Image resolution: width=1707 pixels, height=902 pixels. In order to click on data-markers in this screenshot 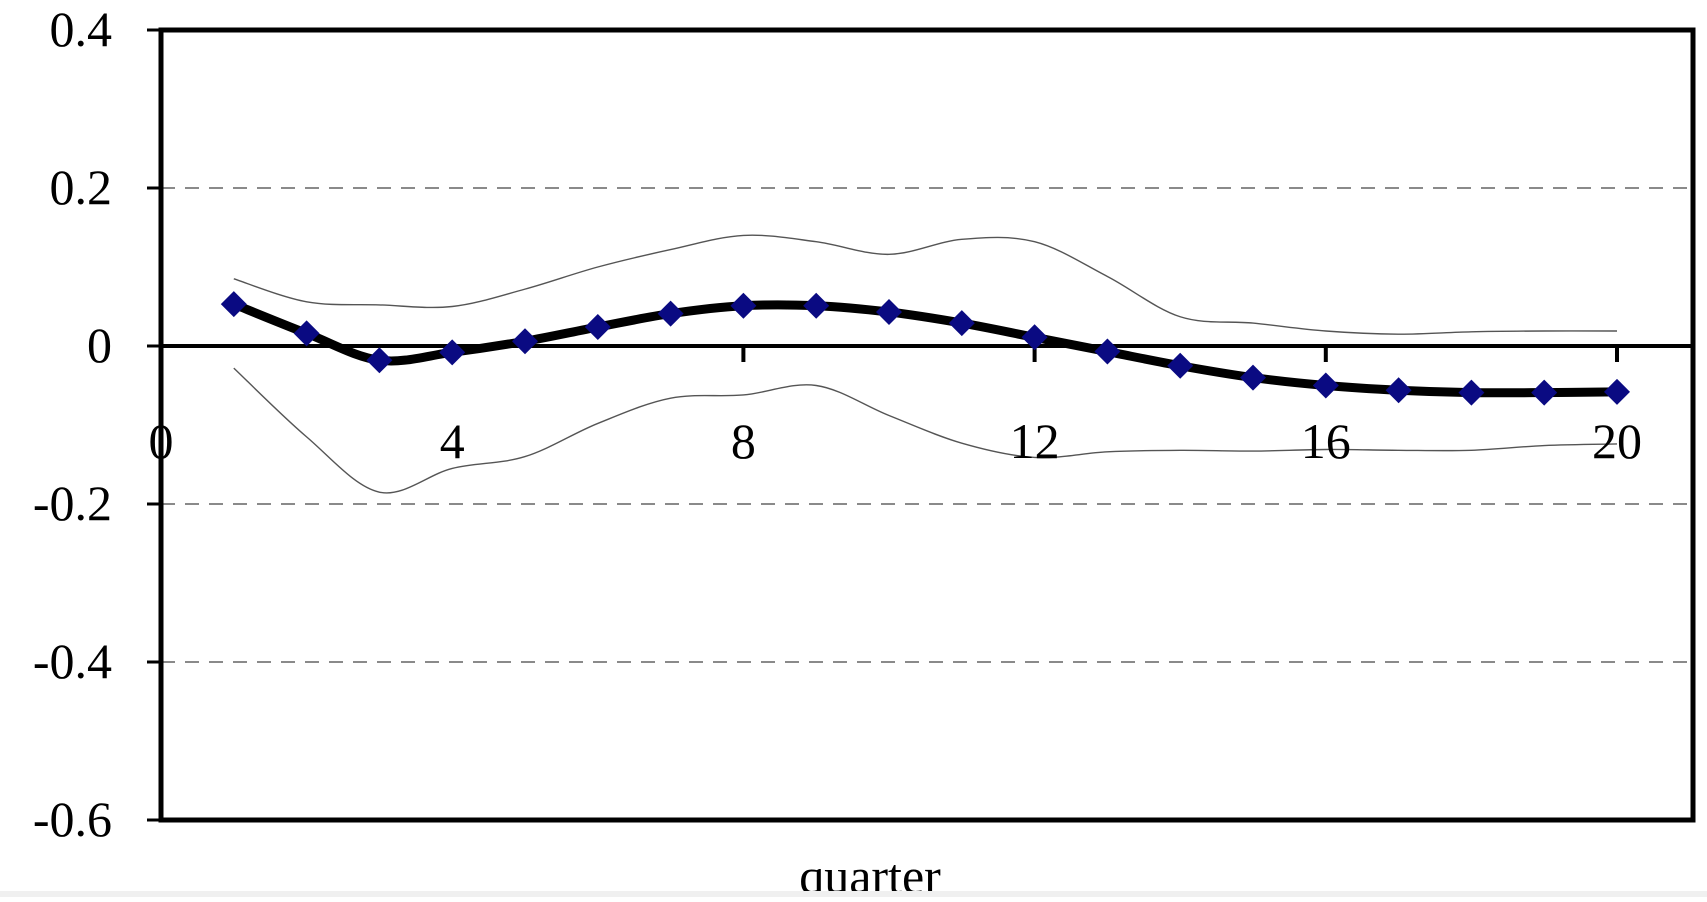, I will do `click(925, 348)`.